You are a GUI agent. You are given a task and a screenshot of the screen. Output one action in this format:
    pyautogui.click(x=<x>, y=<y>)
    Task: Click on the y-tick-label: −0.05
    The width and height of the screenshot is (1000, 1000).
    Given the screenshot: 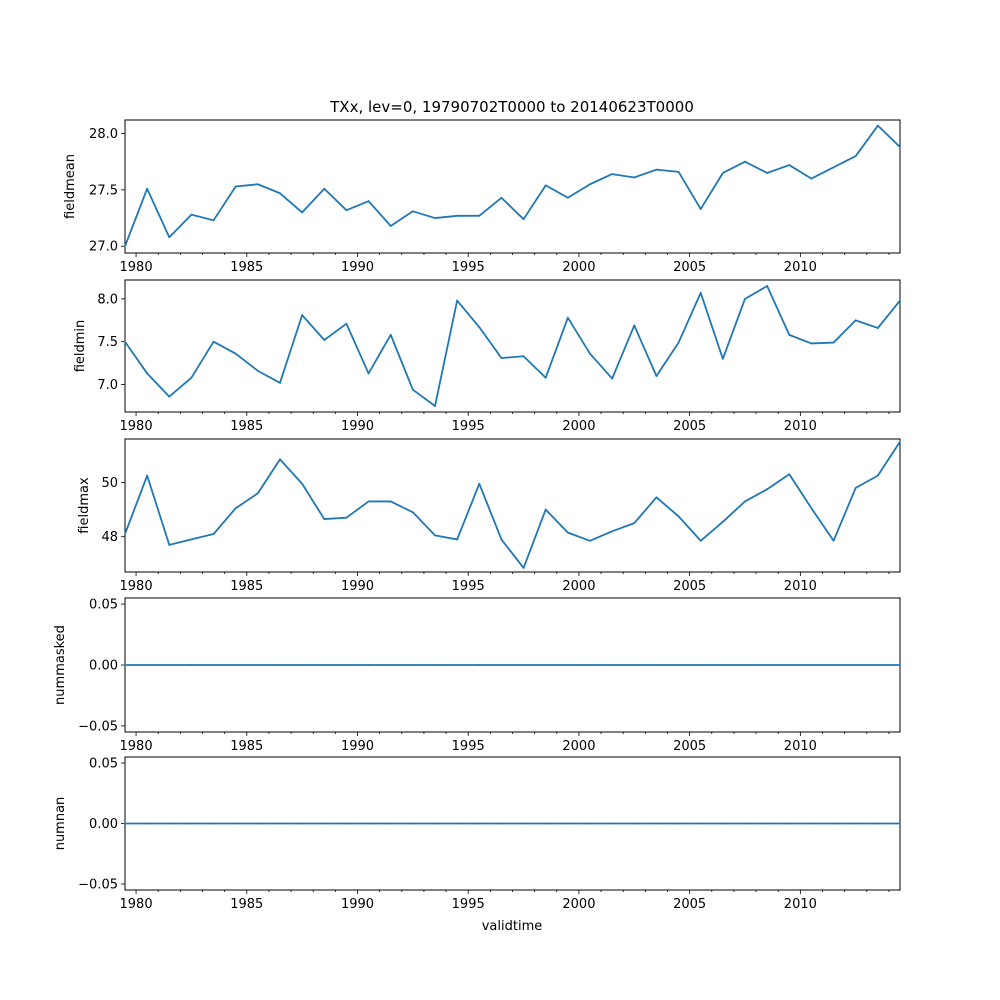 What is the action you would take?
    pyautogui.click(x=98, y=884)
    